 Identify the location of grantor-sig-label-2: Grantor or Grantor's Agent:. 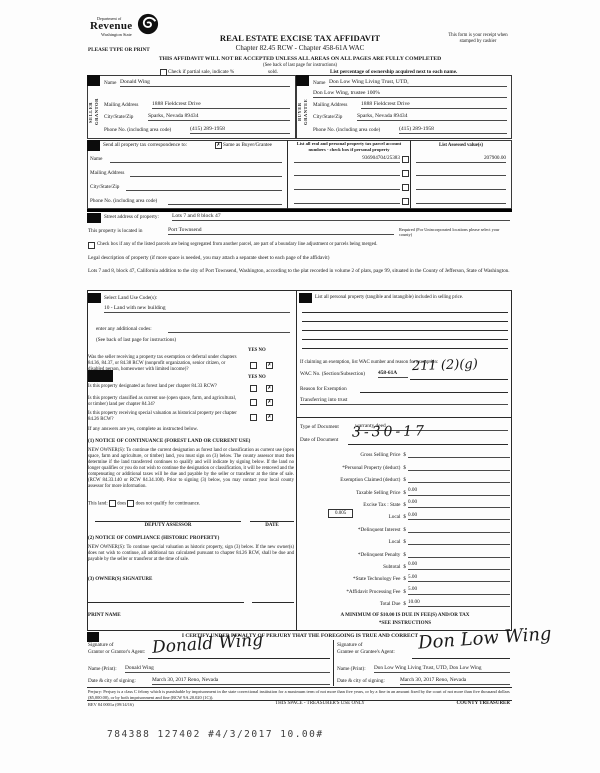
(117, 652).